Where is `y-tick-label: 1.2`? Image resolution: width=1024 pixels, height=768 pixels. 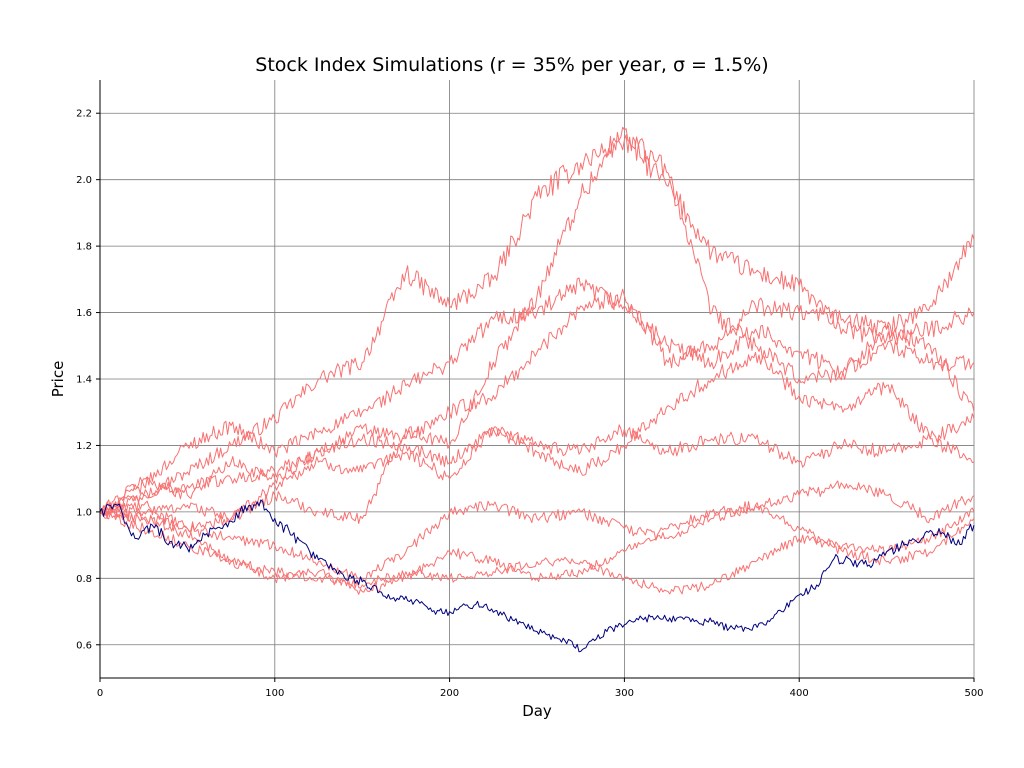
y-tick-label: 1.2 is located at coordinates (84, 446).